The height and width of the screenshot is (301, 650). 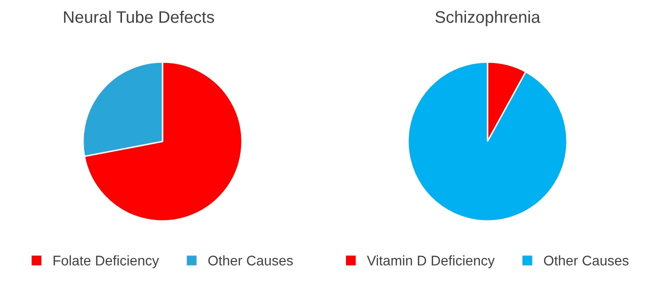 I want to click on chart-title: Schizophrenia, so click(x=487, y=18).